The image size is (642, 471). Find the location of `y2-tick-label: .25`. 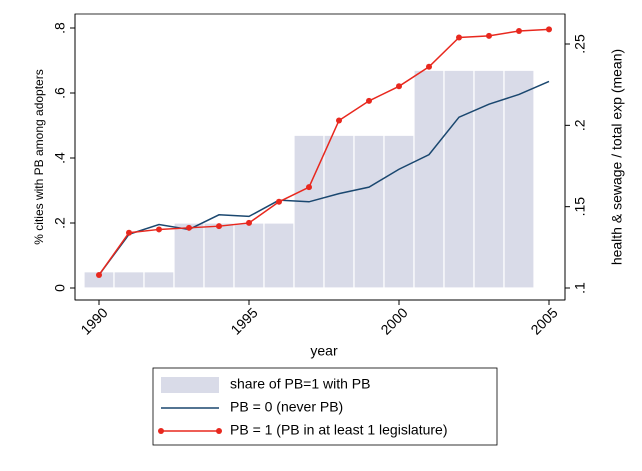

y2-tick-label: .25 is located at coordinates (580, 44).